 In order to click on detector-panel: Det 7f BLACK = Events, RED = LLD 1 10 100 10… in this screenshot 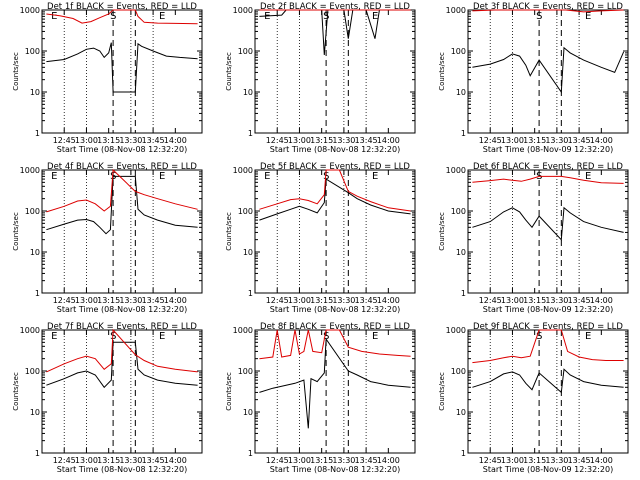, I will do `click(107, 398)`.